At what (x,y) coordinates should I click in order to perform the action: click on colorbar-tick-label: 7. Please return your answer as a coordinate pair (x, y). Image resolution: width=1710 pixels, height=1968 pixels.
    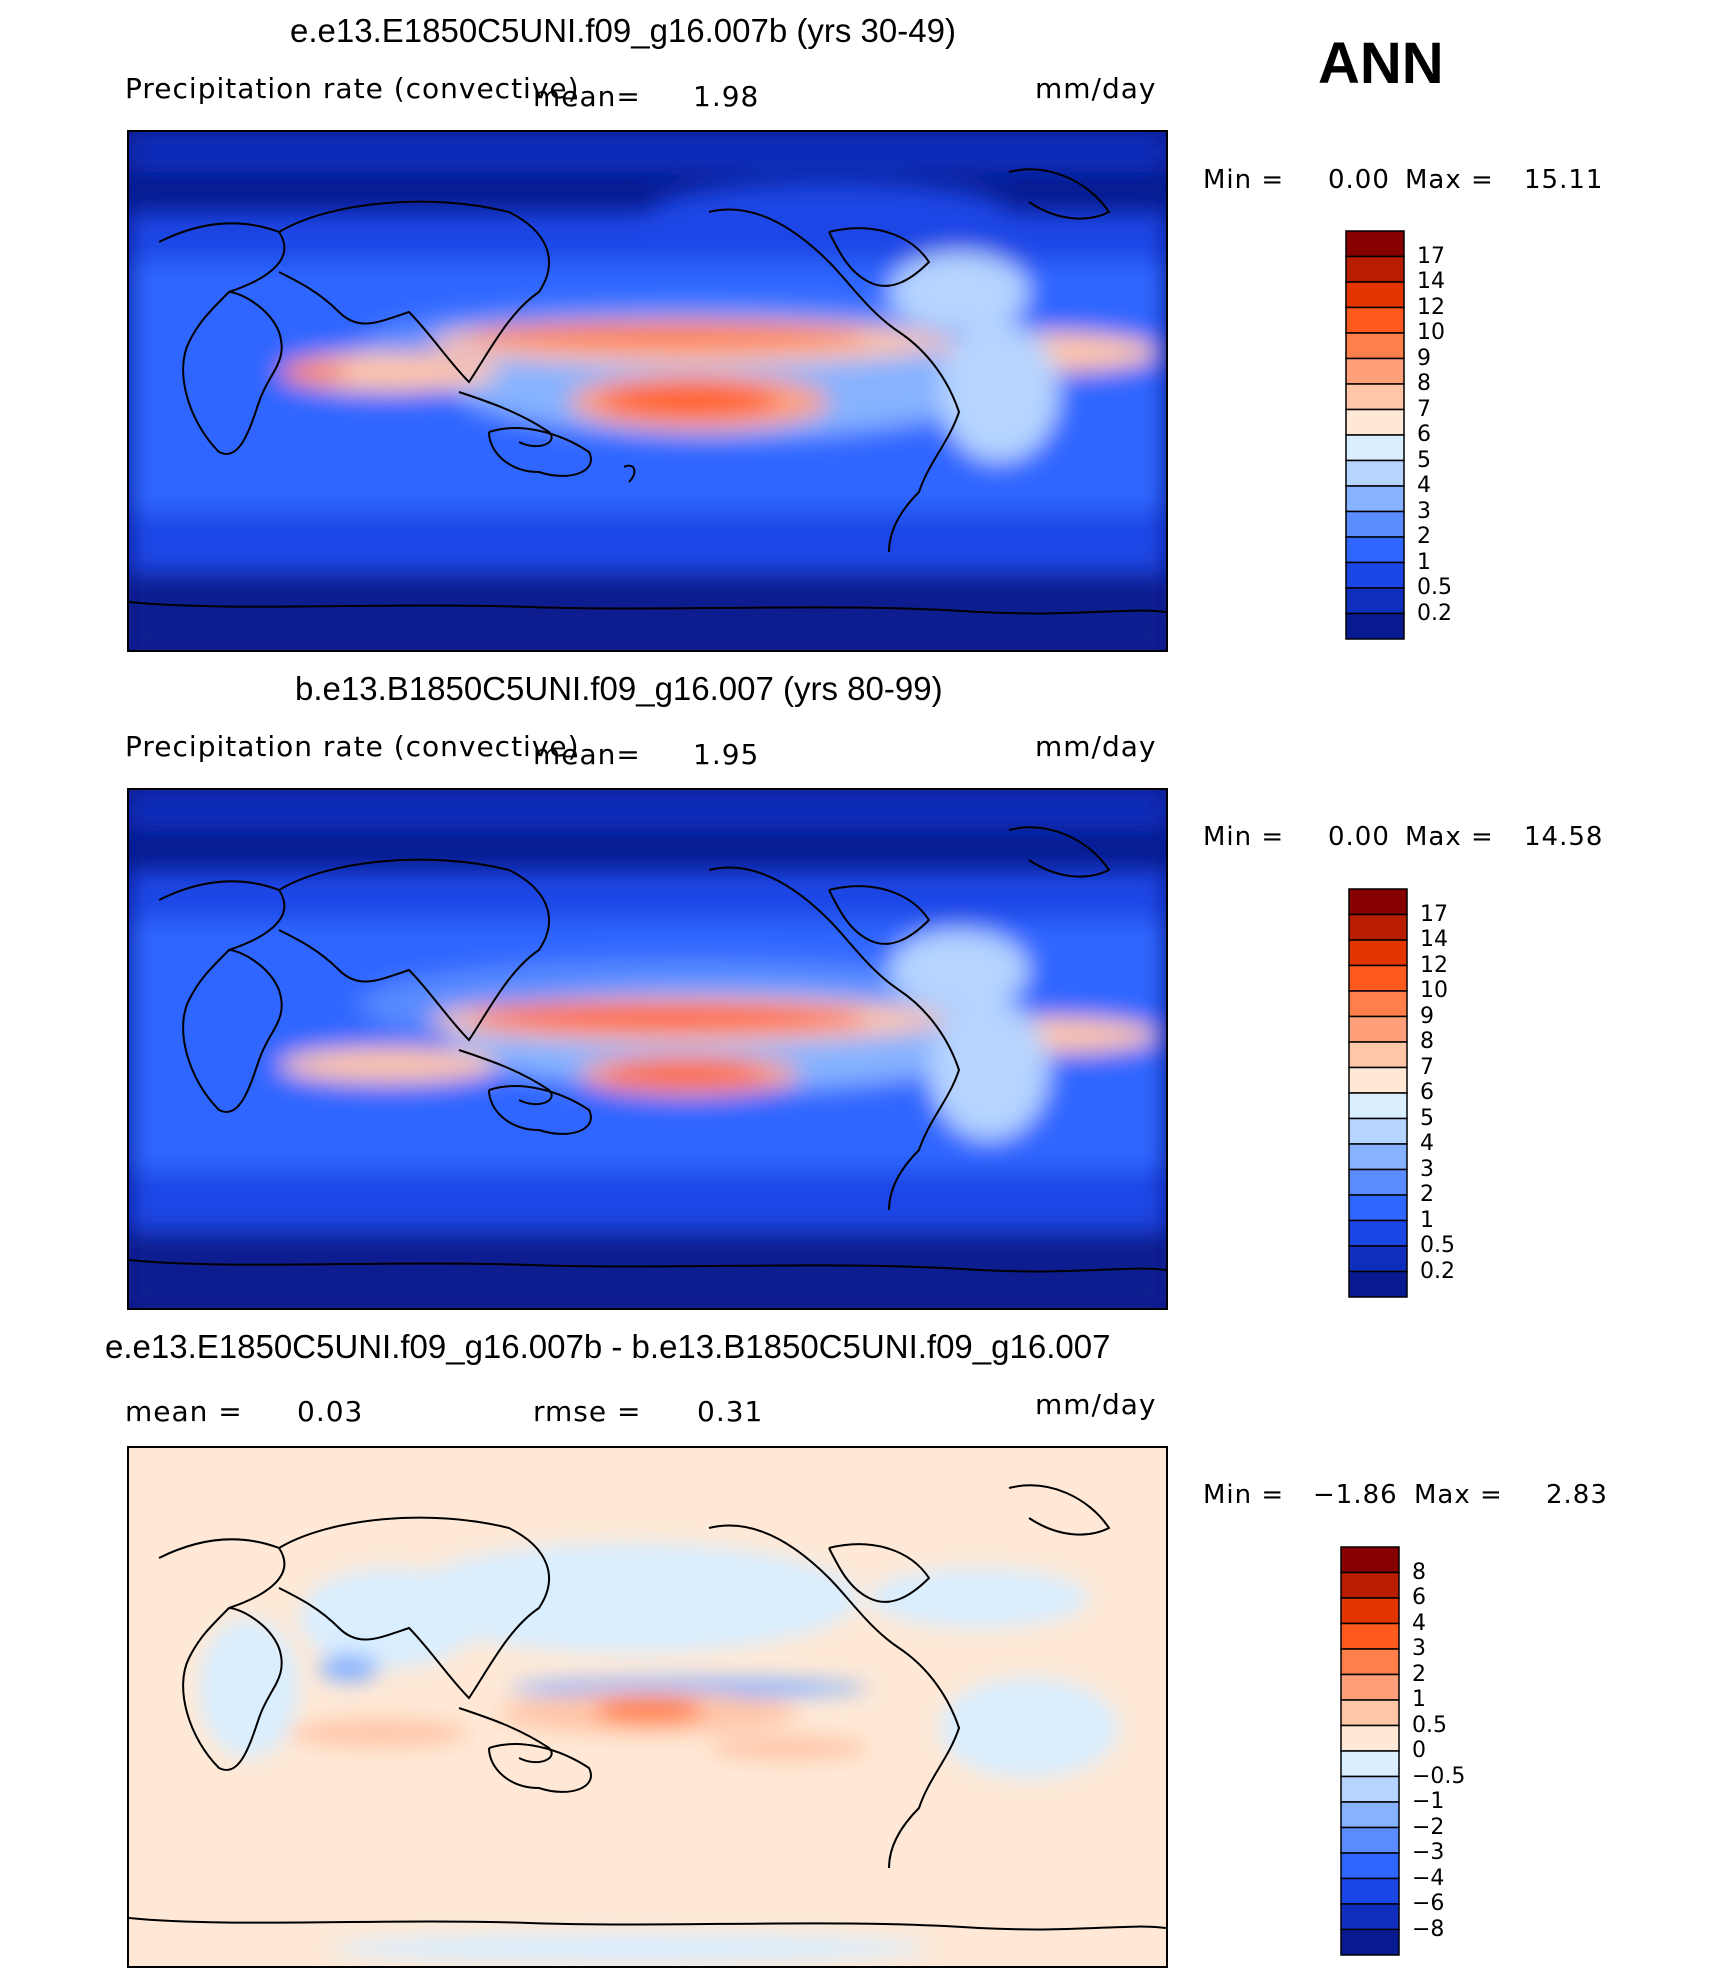
    Looking at the image, I should click on (1424, 409).